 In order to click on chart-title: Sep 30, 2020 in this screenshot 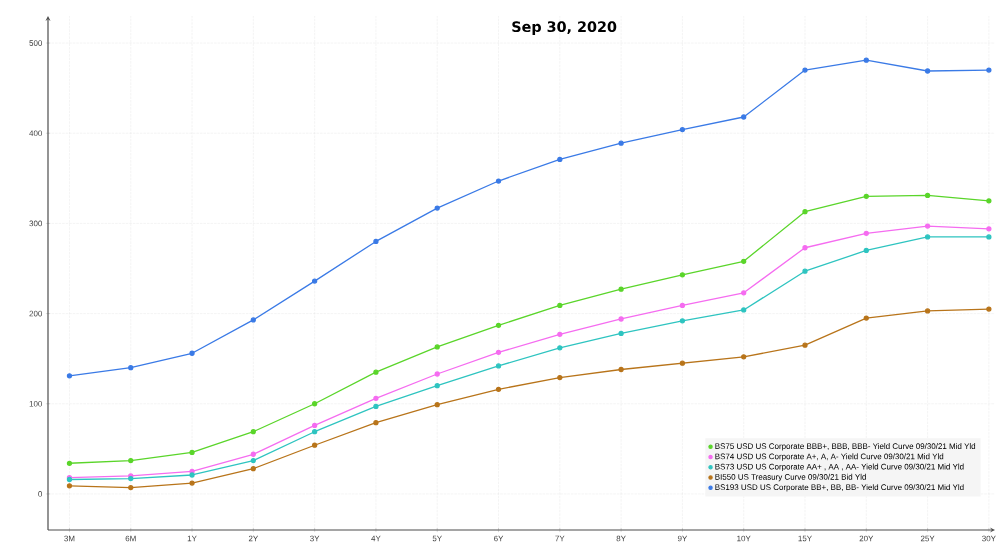, I will do `click(564, 28)`.